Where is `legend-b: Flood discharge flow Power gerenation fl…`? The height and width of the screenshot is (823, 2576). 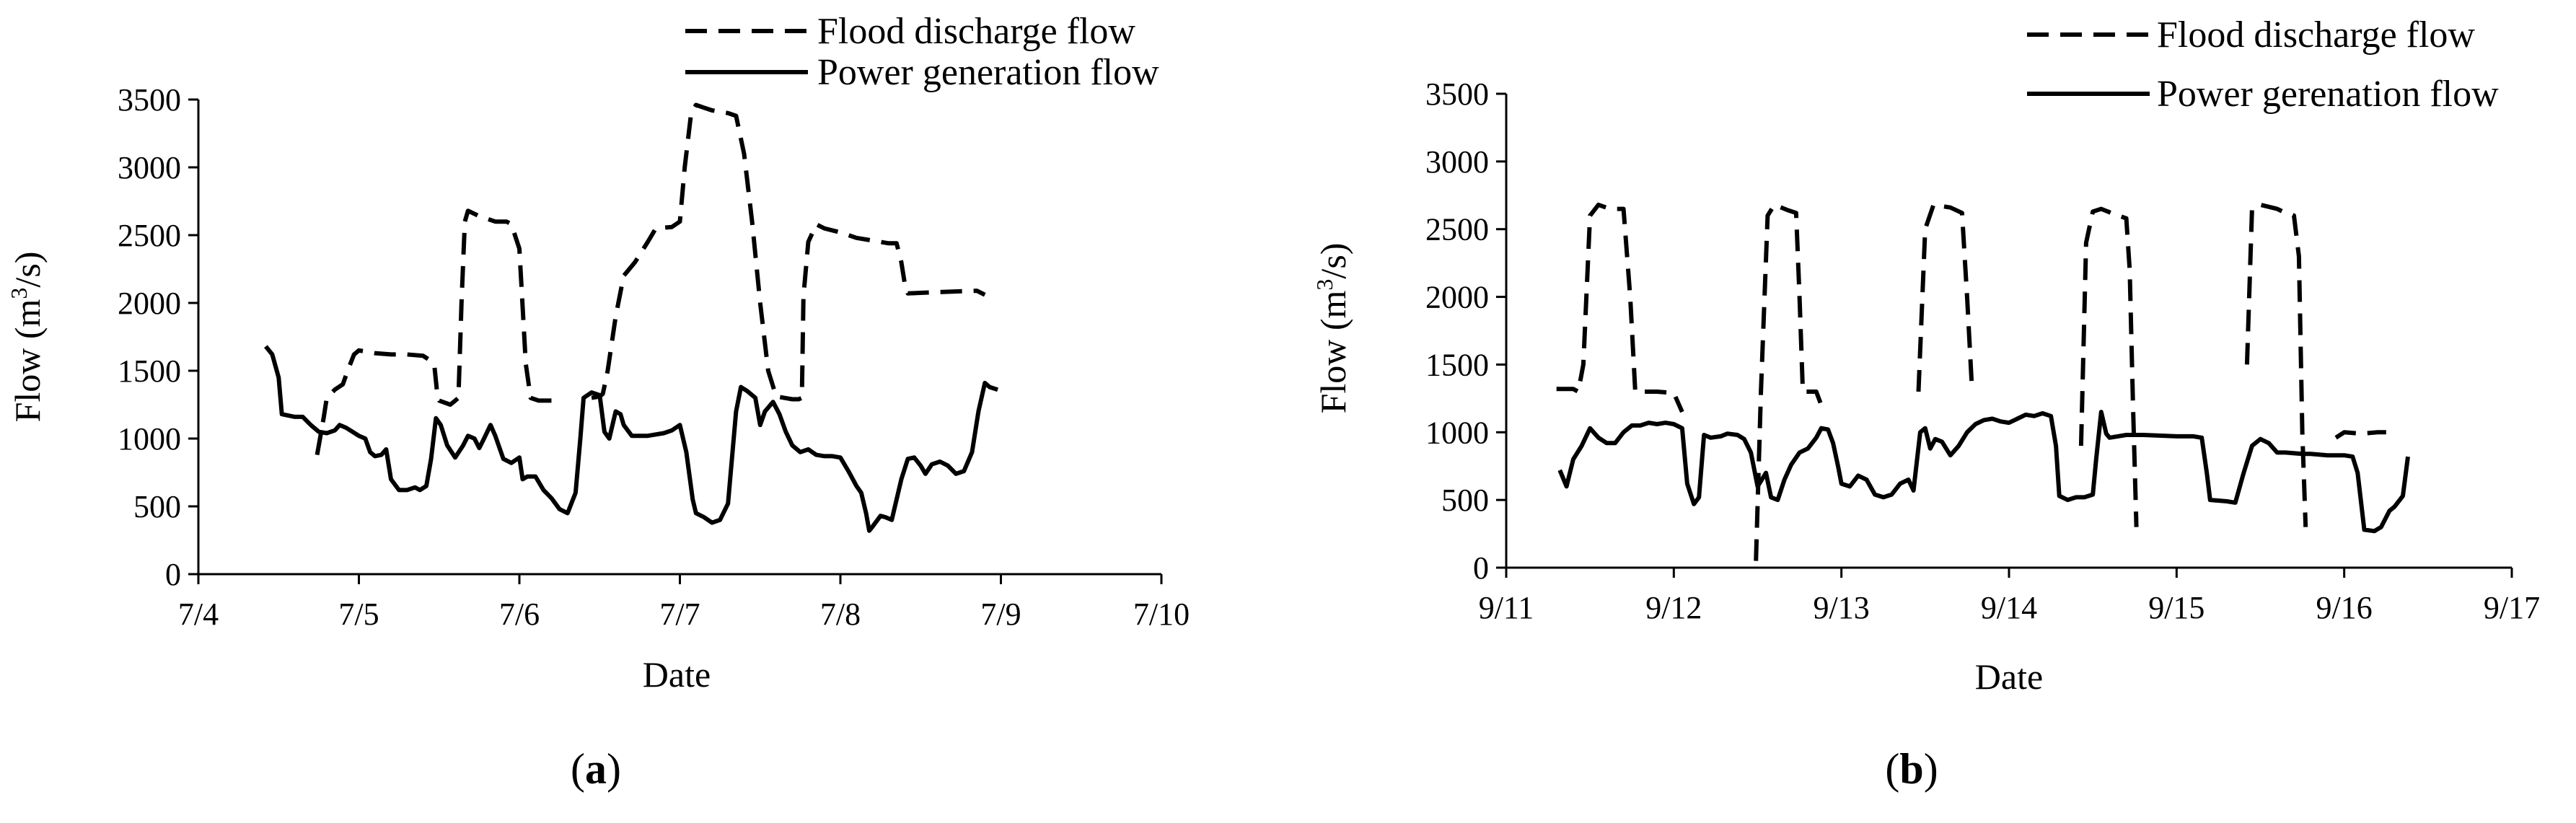
legend-b: Flood discharge flow Power gerenation fl… is located at coordinates (2263, 64).